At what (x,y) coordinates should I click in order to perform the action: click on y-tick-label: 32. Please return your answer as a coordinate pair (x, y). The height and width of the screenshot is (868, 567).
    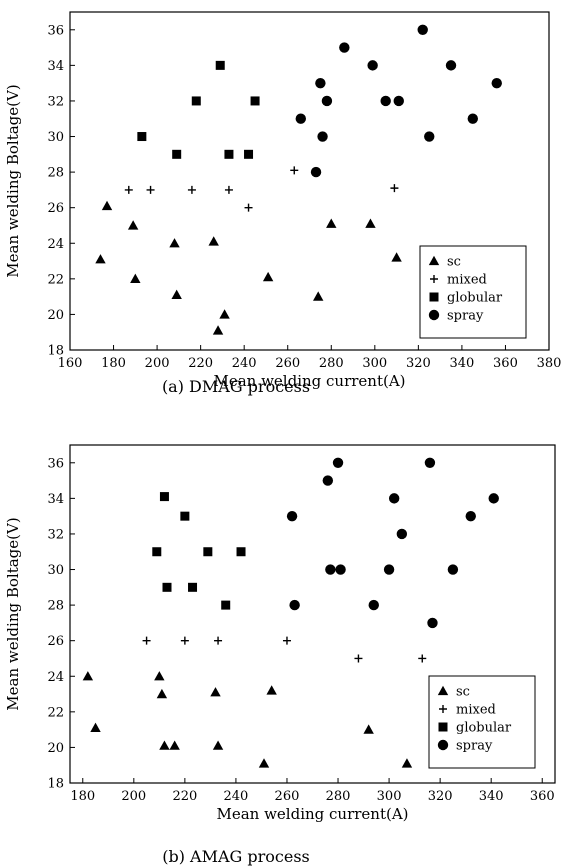
    Looking at the image, I should click on (55, 101).